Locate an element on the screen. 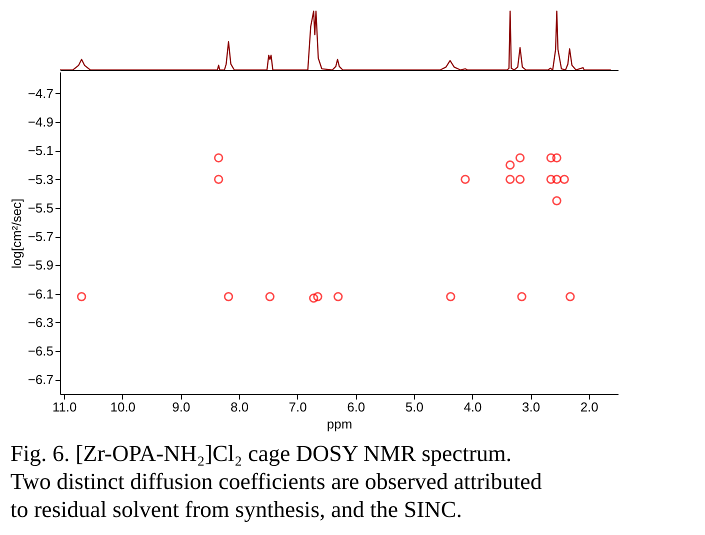 Image resolution: width=705 pixels, height=535 pixels. y-tick-label: −4.7 is located at coordinates (41, 93).